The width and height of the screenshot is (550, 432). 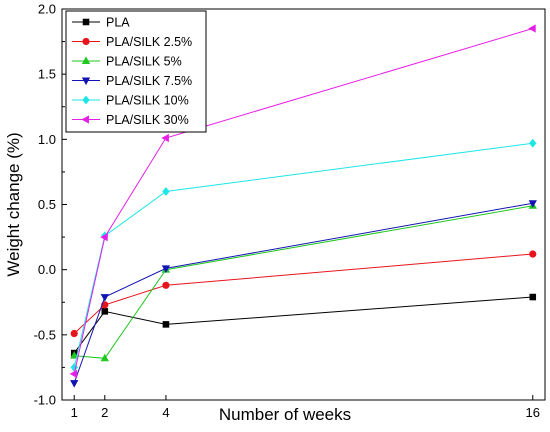 I want to click on legend-entry: PLA/SILK 5%, so click(x=127, y=62).